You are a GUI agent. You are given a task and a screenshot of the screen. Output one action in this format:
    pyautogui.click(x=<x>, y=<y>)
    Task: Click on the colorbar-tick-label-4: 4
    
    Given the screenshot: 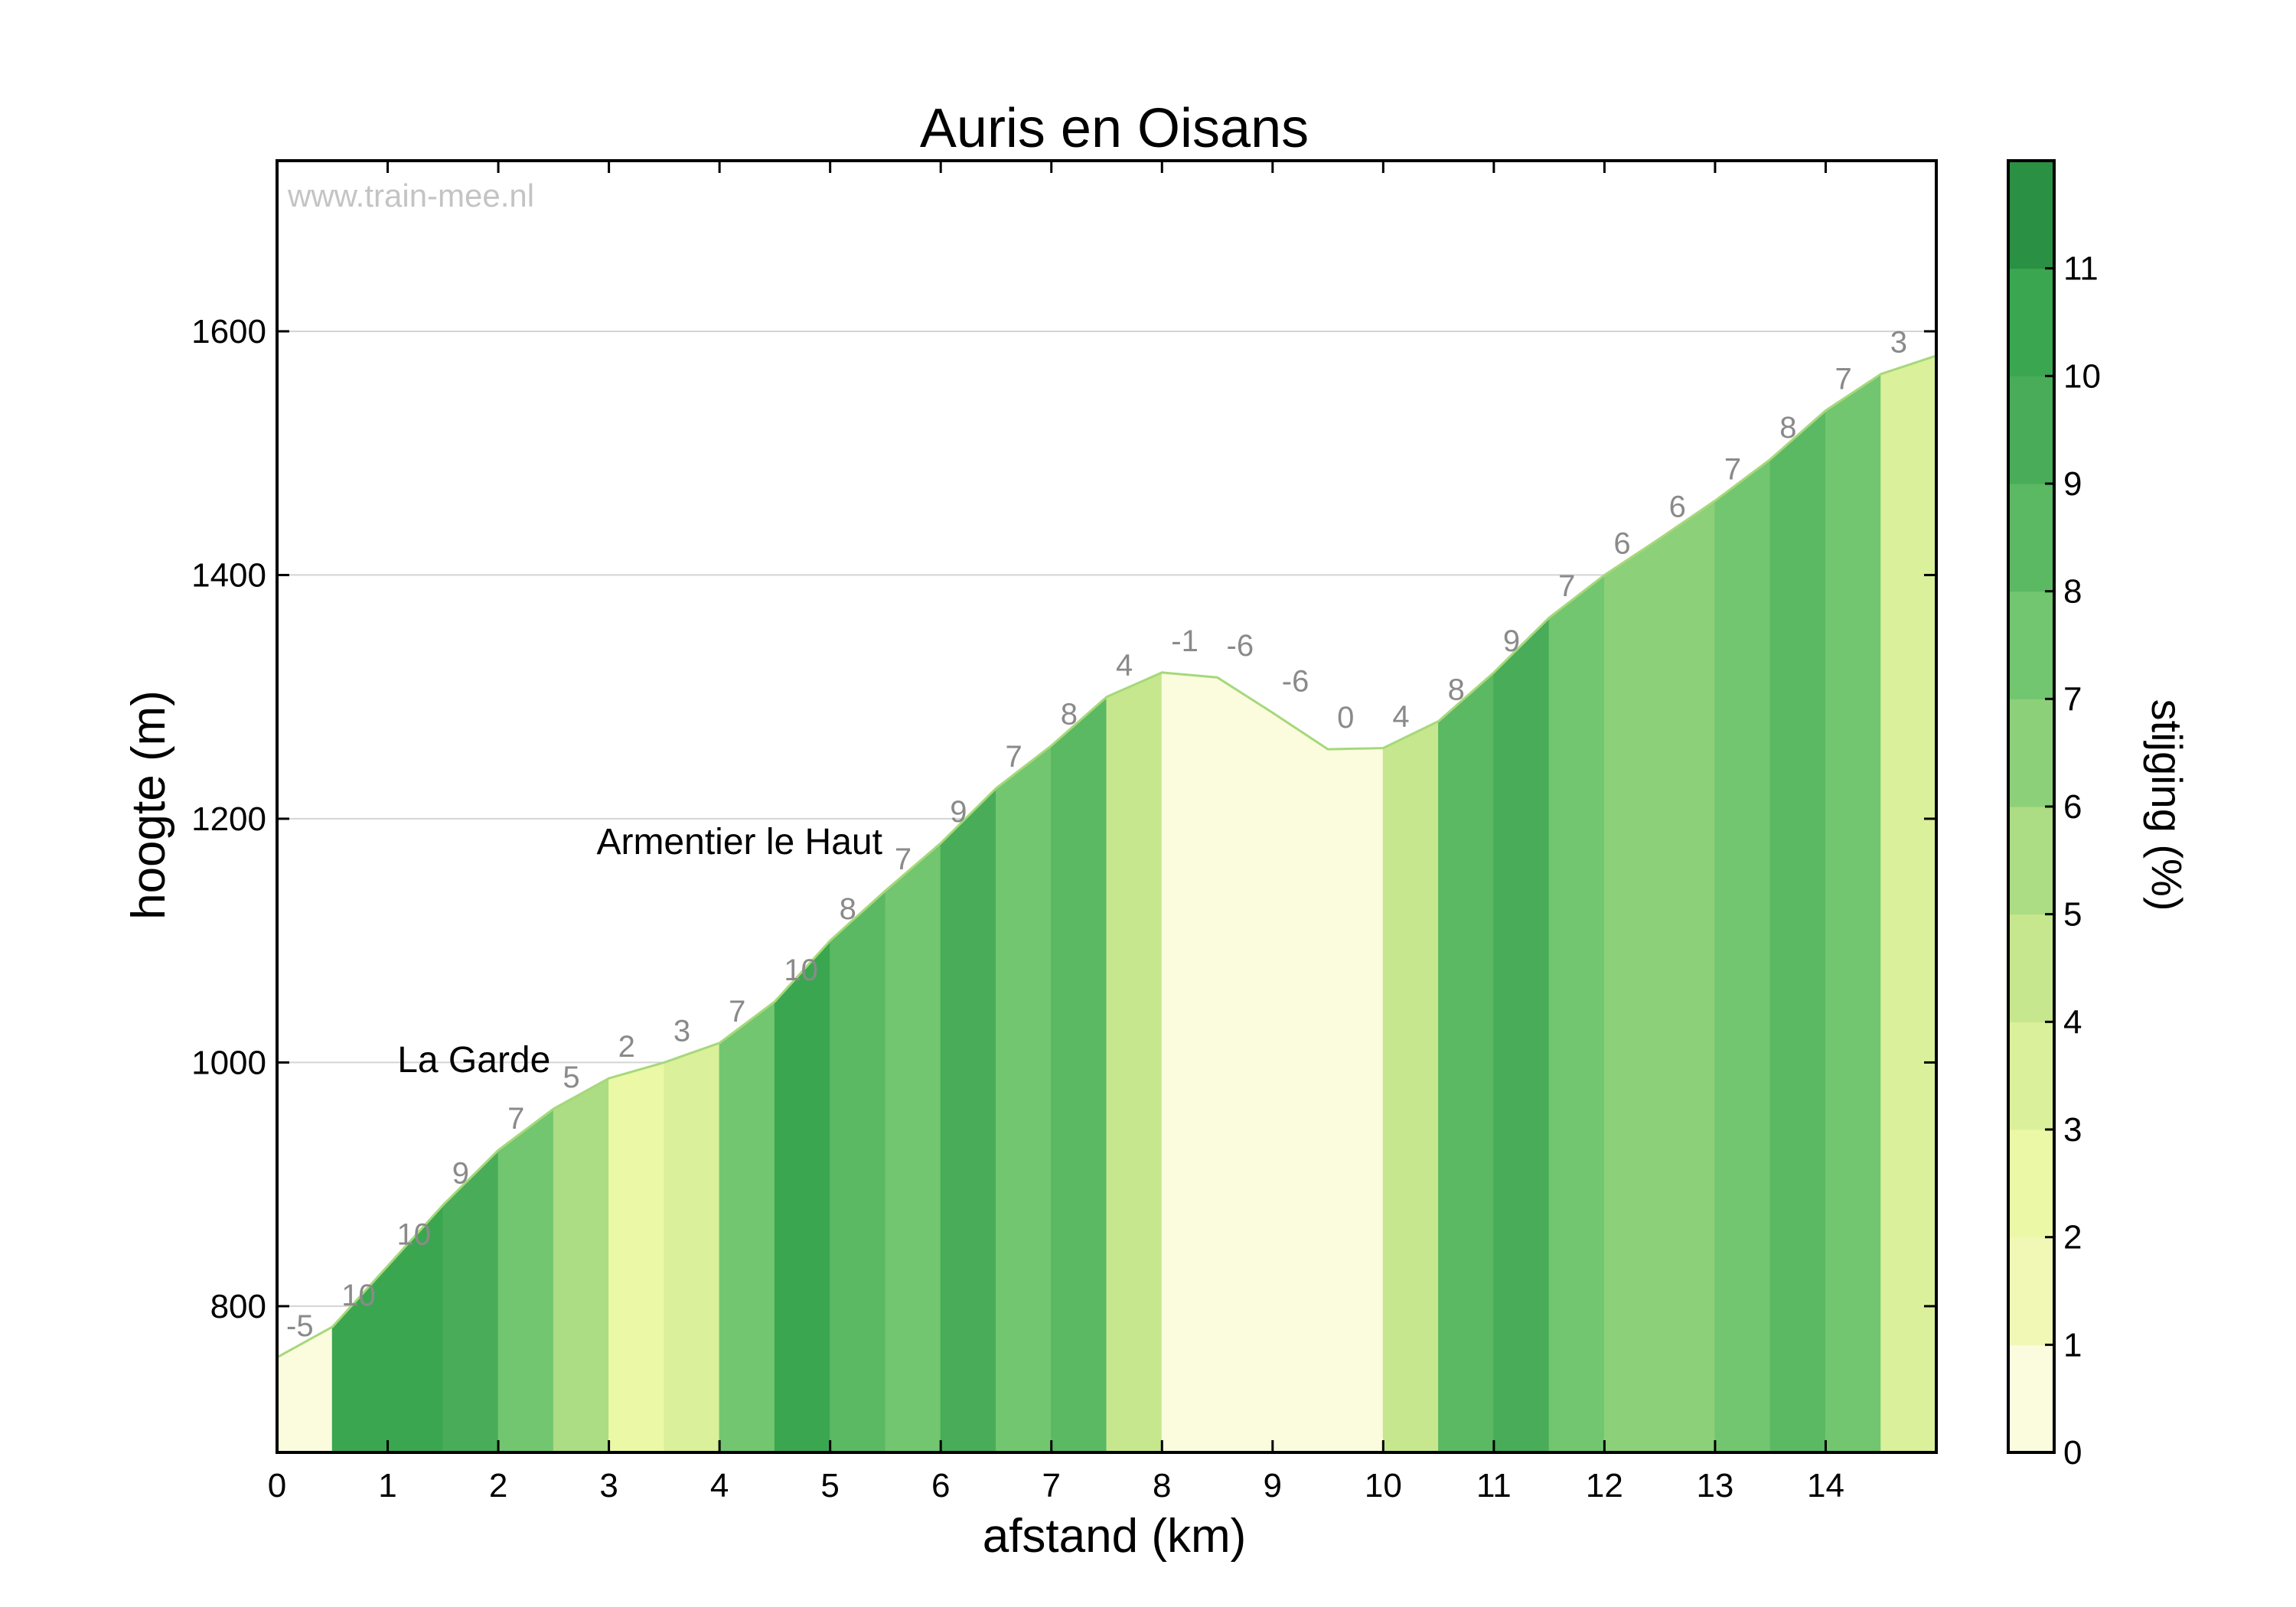 What is the action you would take?
    pyautogui.click(x=2072, y=1022)
    